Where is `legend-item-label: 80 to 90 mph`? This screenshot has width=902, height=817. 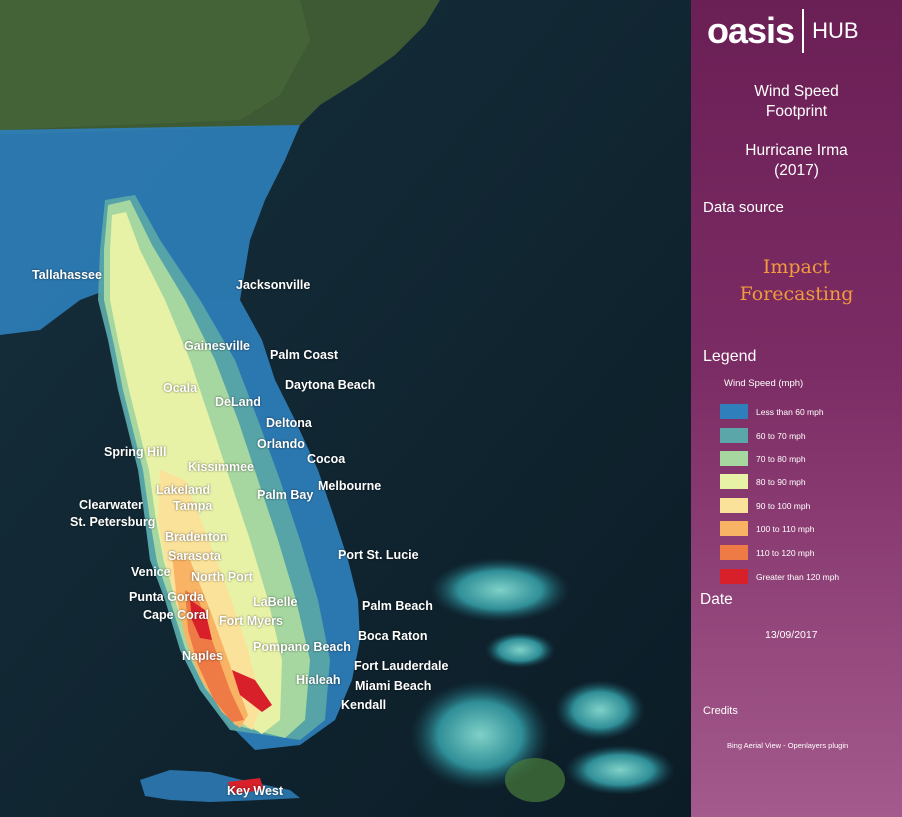 legend-item-label: 80 to 90 mph is located at coordinates (781, 481).